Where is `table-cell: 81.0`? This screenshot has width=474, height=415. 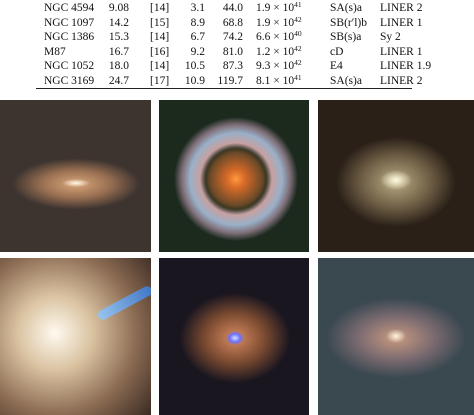 table-cell: 81.0 is located at coordinates (232, 51).